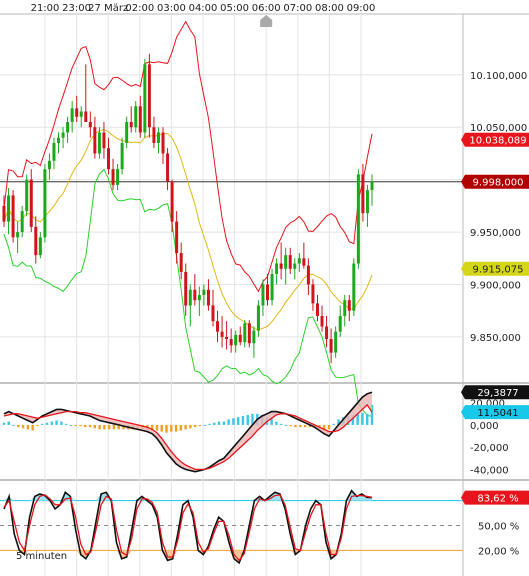 The height and width of the screenshot is (576, 529). I want to click on price-badge-text: 9.915,075, so click(498, 270).